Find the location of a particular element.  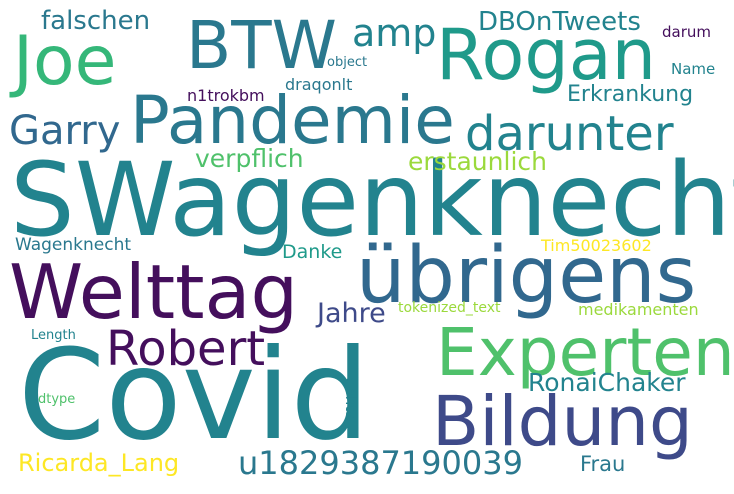

word-u1829387190039: u1829387190039 is located at coordinates (380, 463).